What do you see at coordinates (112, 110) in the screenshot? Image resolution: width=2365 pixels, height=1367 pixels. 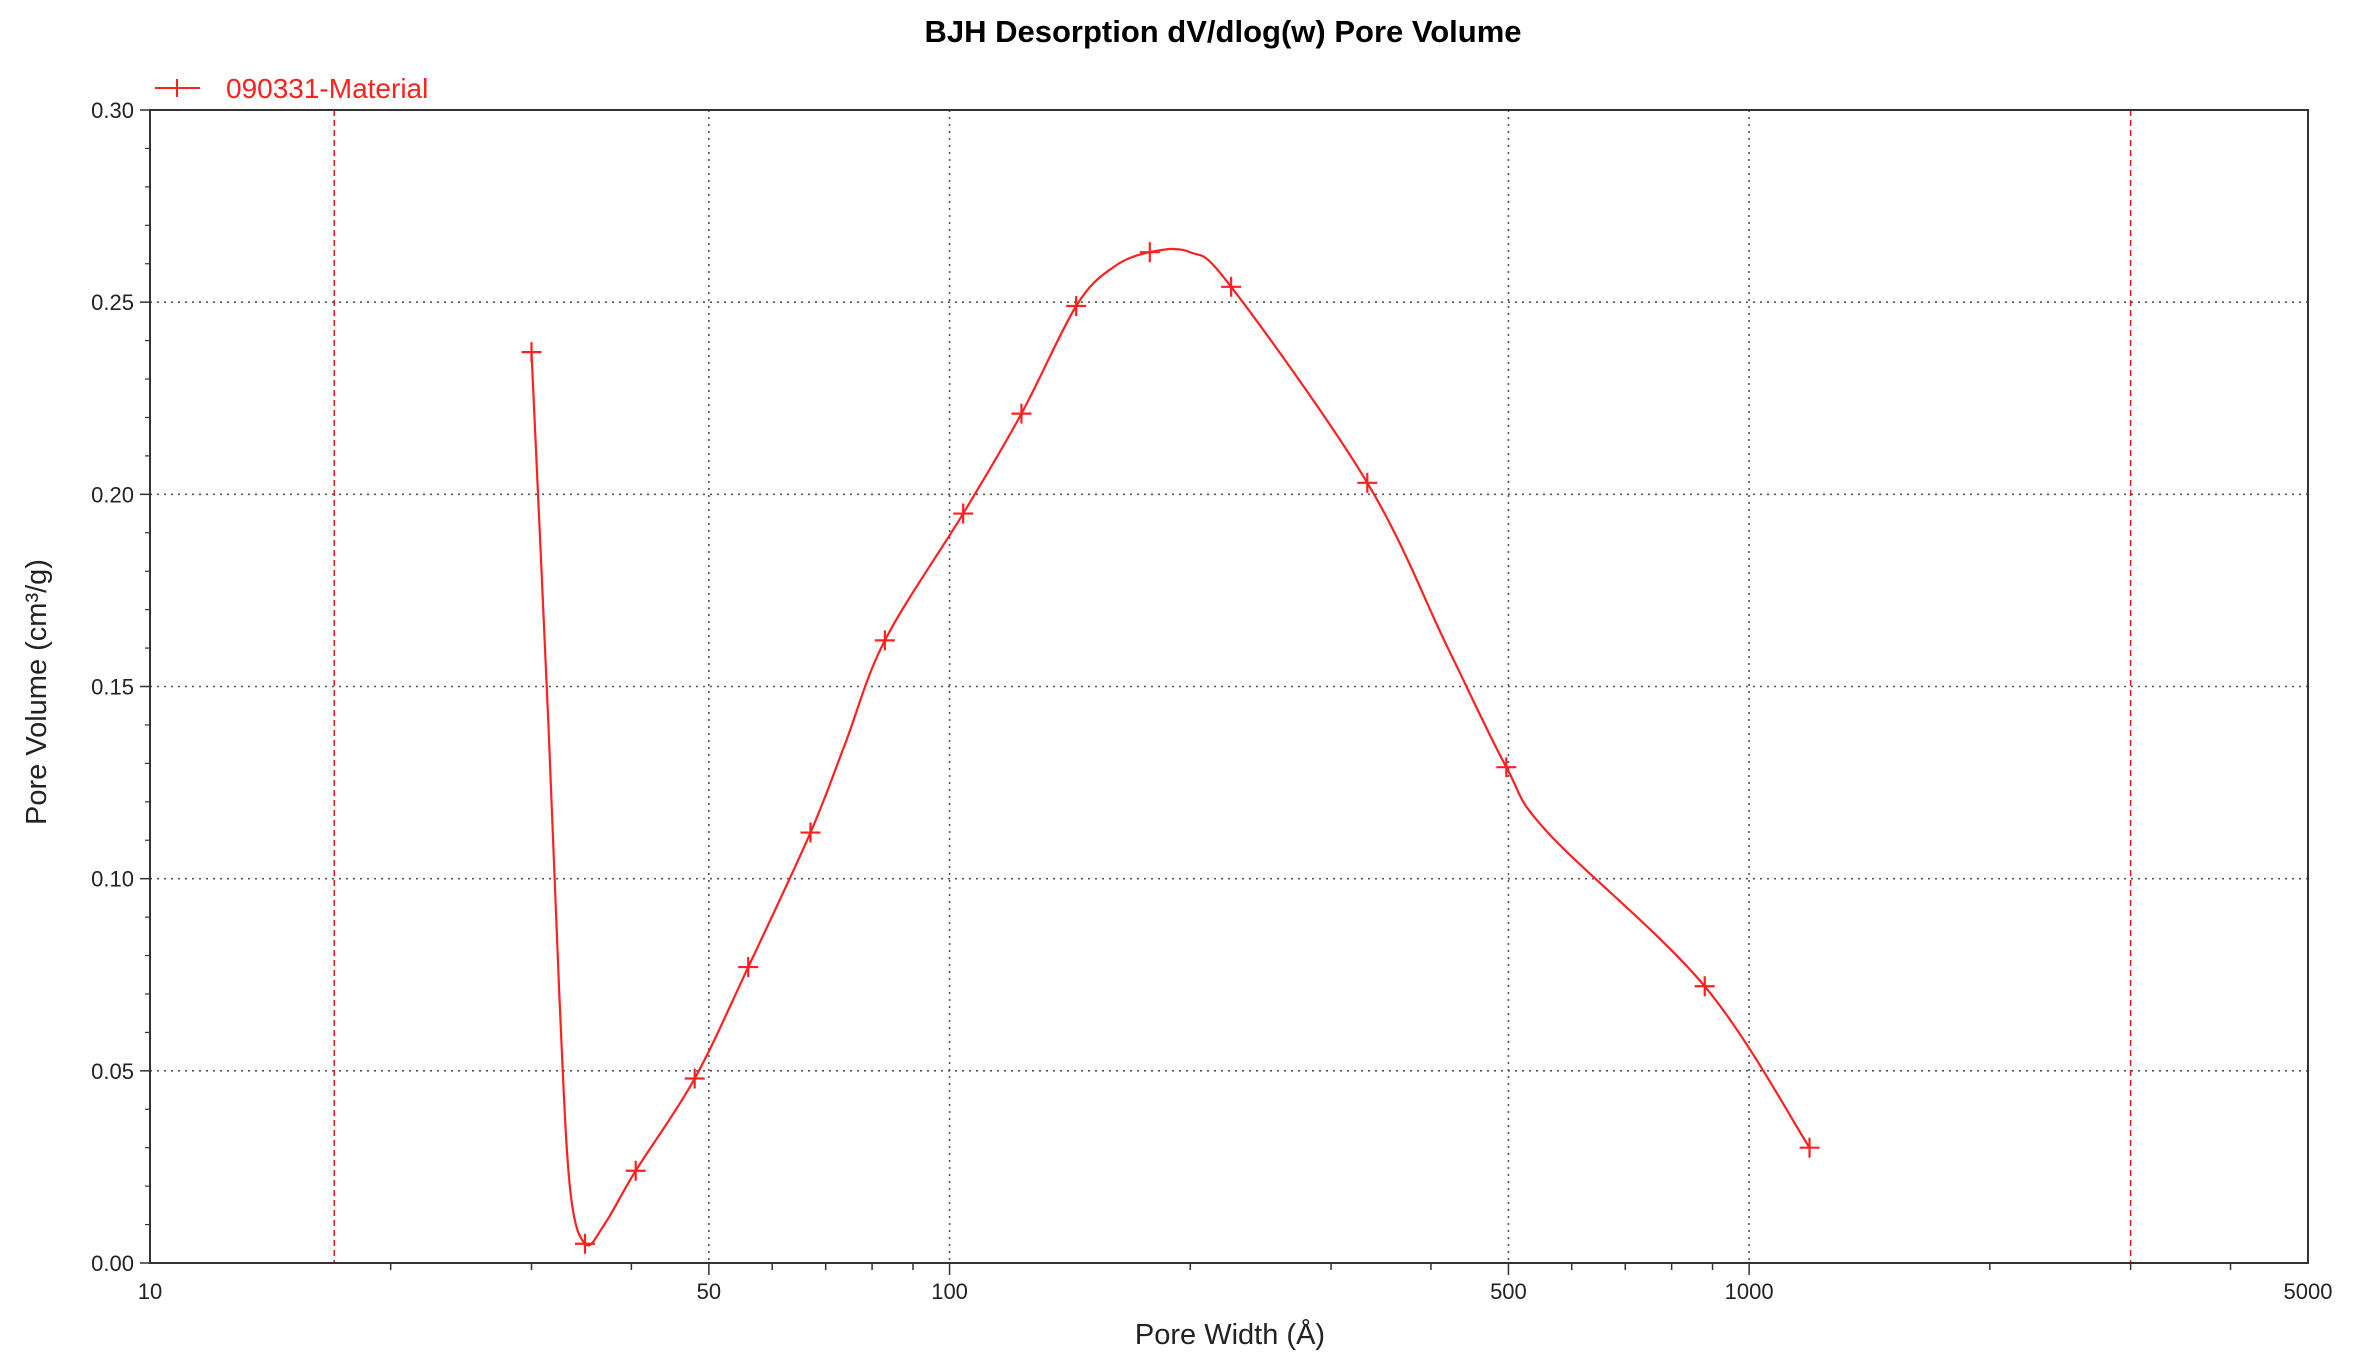 I see `y-tick-label: 0.30` at bounding box center [112, 110].